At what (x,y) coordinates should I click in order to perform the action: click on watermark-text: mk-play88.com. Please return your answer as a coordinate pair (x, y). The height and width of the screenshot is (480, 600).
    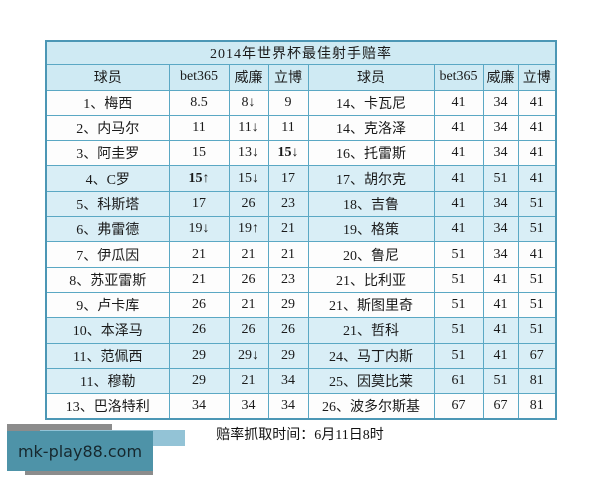
    Looking at the image, I should click on (80, 451).